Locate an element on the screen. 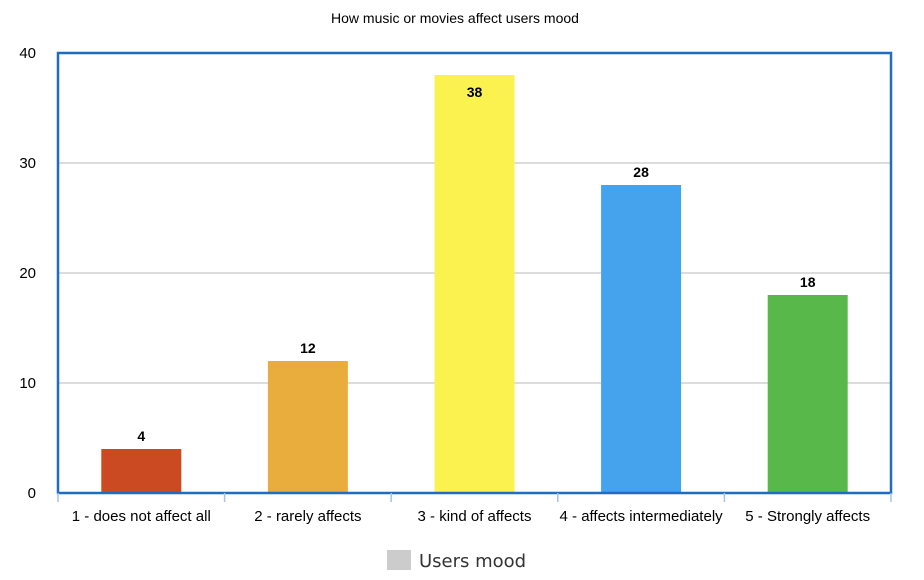 The width and height of the screenshot is (924, 580). legend: Users mood is located at coordinates (456, 561).